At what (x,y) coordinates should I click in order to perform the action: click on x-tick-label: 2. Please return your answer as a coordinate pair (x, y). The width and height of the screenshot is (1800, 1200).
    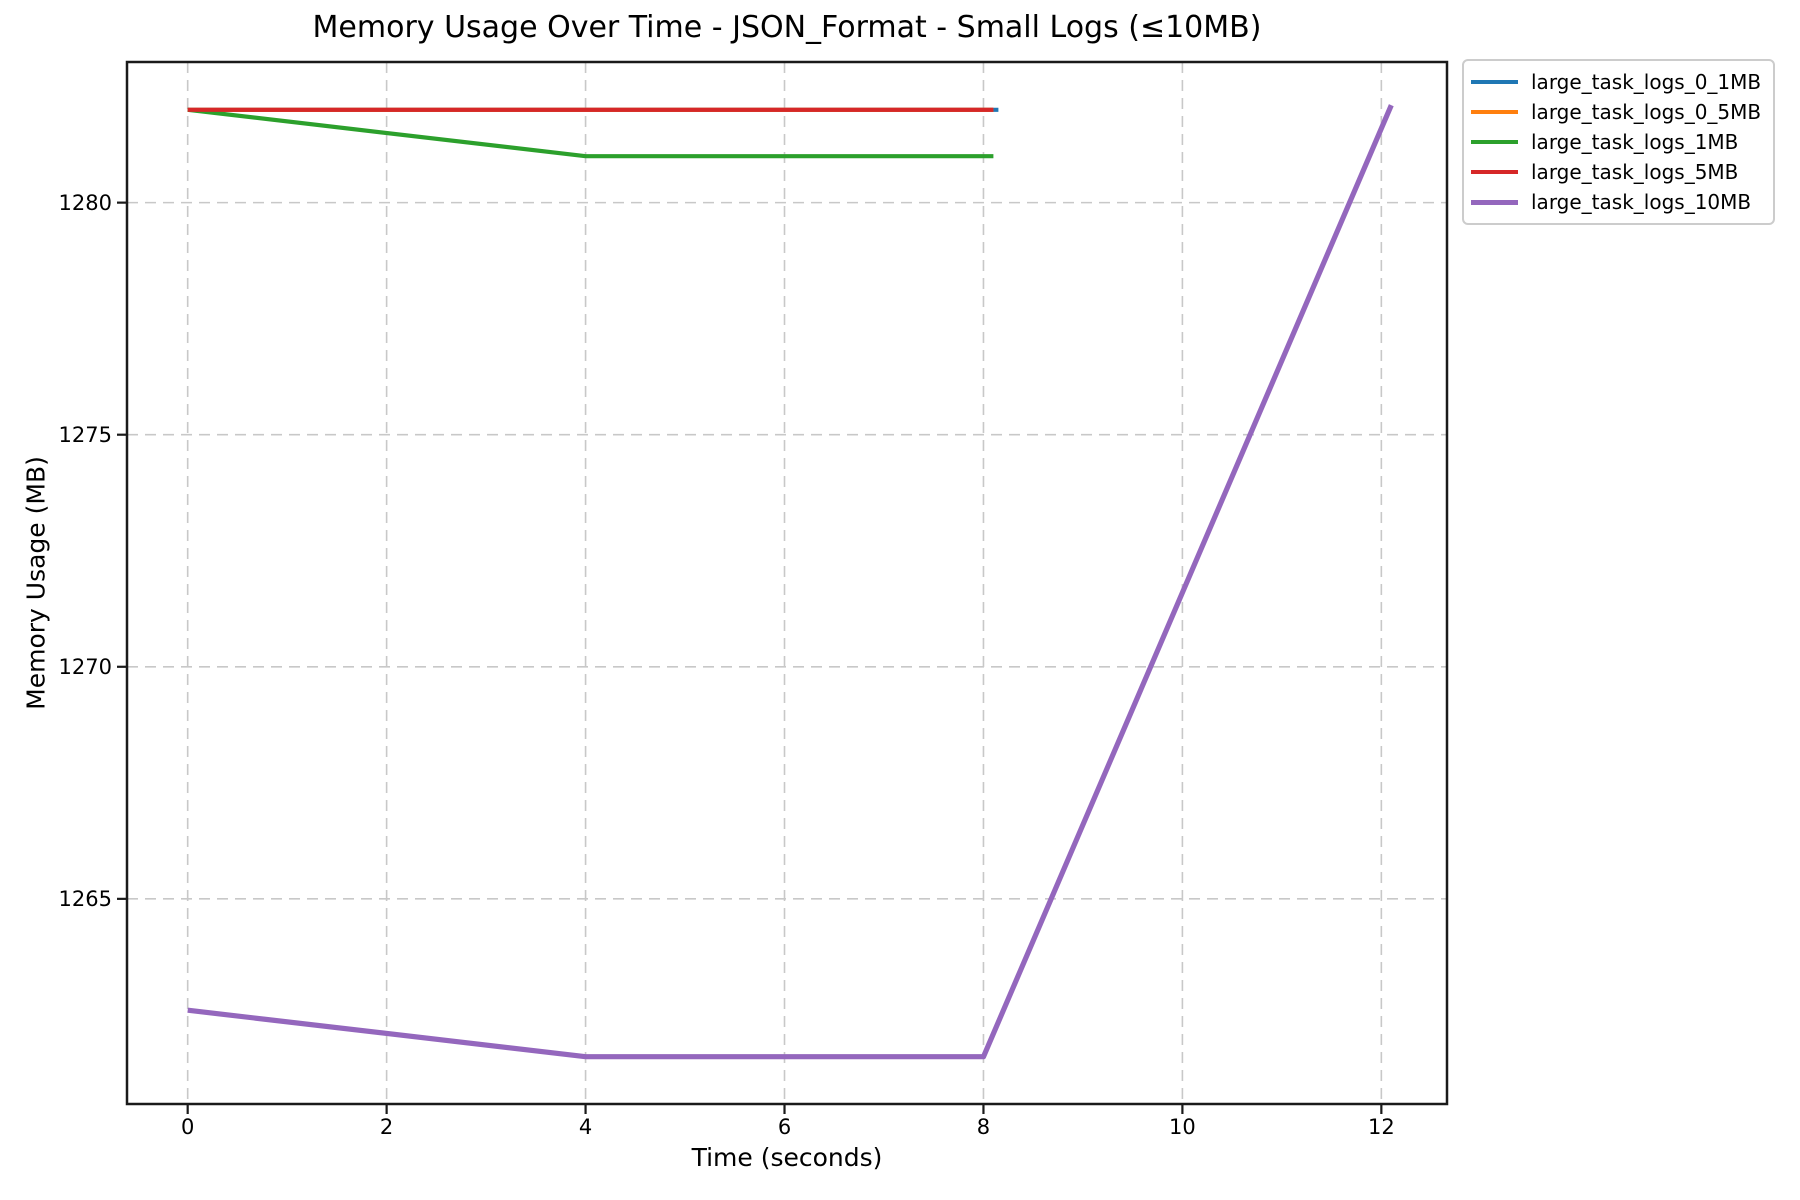
    Looking at the image, I should click on (386, 1127).